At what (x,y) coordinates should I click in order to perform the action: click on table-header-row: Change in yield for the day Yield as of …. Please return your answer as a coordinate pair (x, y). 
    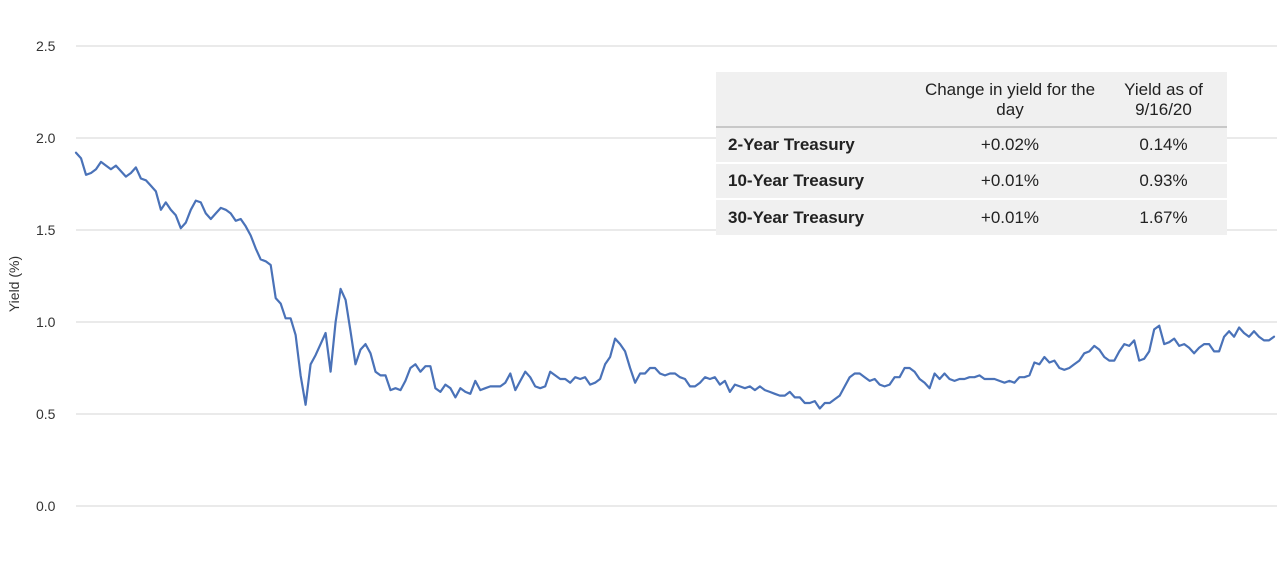
    Looking at the image, I should click on (971, 99).